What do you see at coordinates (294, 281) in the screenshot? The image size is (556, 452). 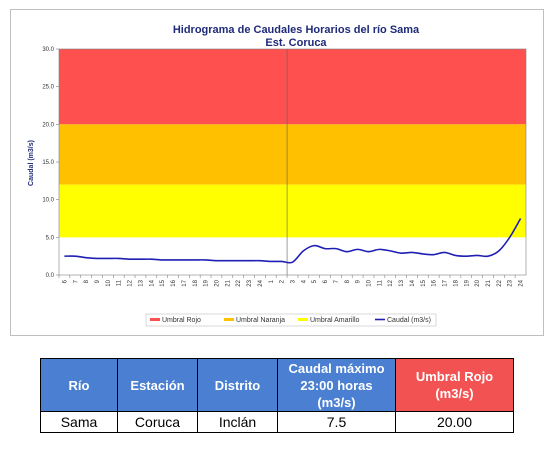 I see `x-tick-label: 3` at bounding box center [294, 281].